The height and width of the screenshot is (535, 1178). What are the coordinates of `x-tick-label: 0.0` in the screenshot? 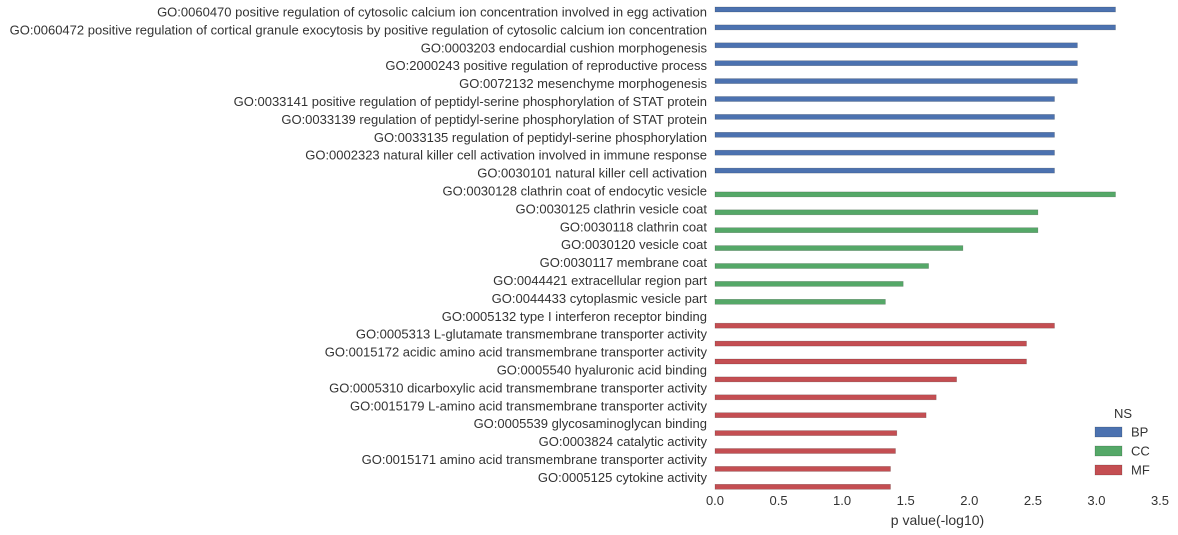 It's located at (715, 500).